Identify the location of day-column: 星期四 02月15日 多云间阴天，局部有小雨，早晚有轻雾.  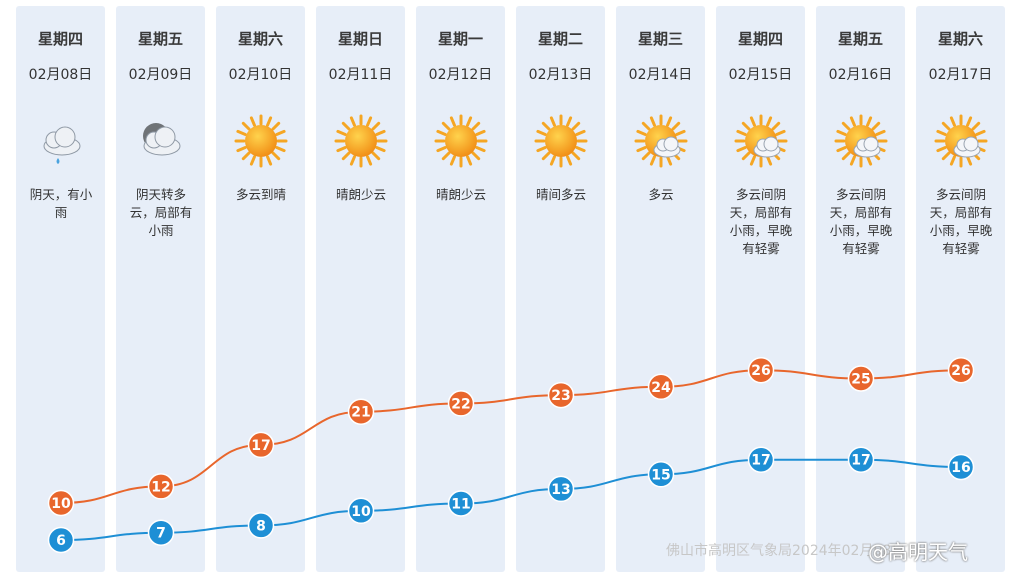
(760, 289).